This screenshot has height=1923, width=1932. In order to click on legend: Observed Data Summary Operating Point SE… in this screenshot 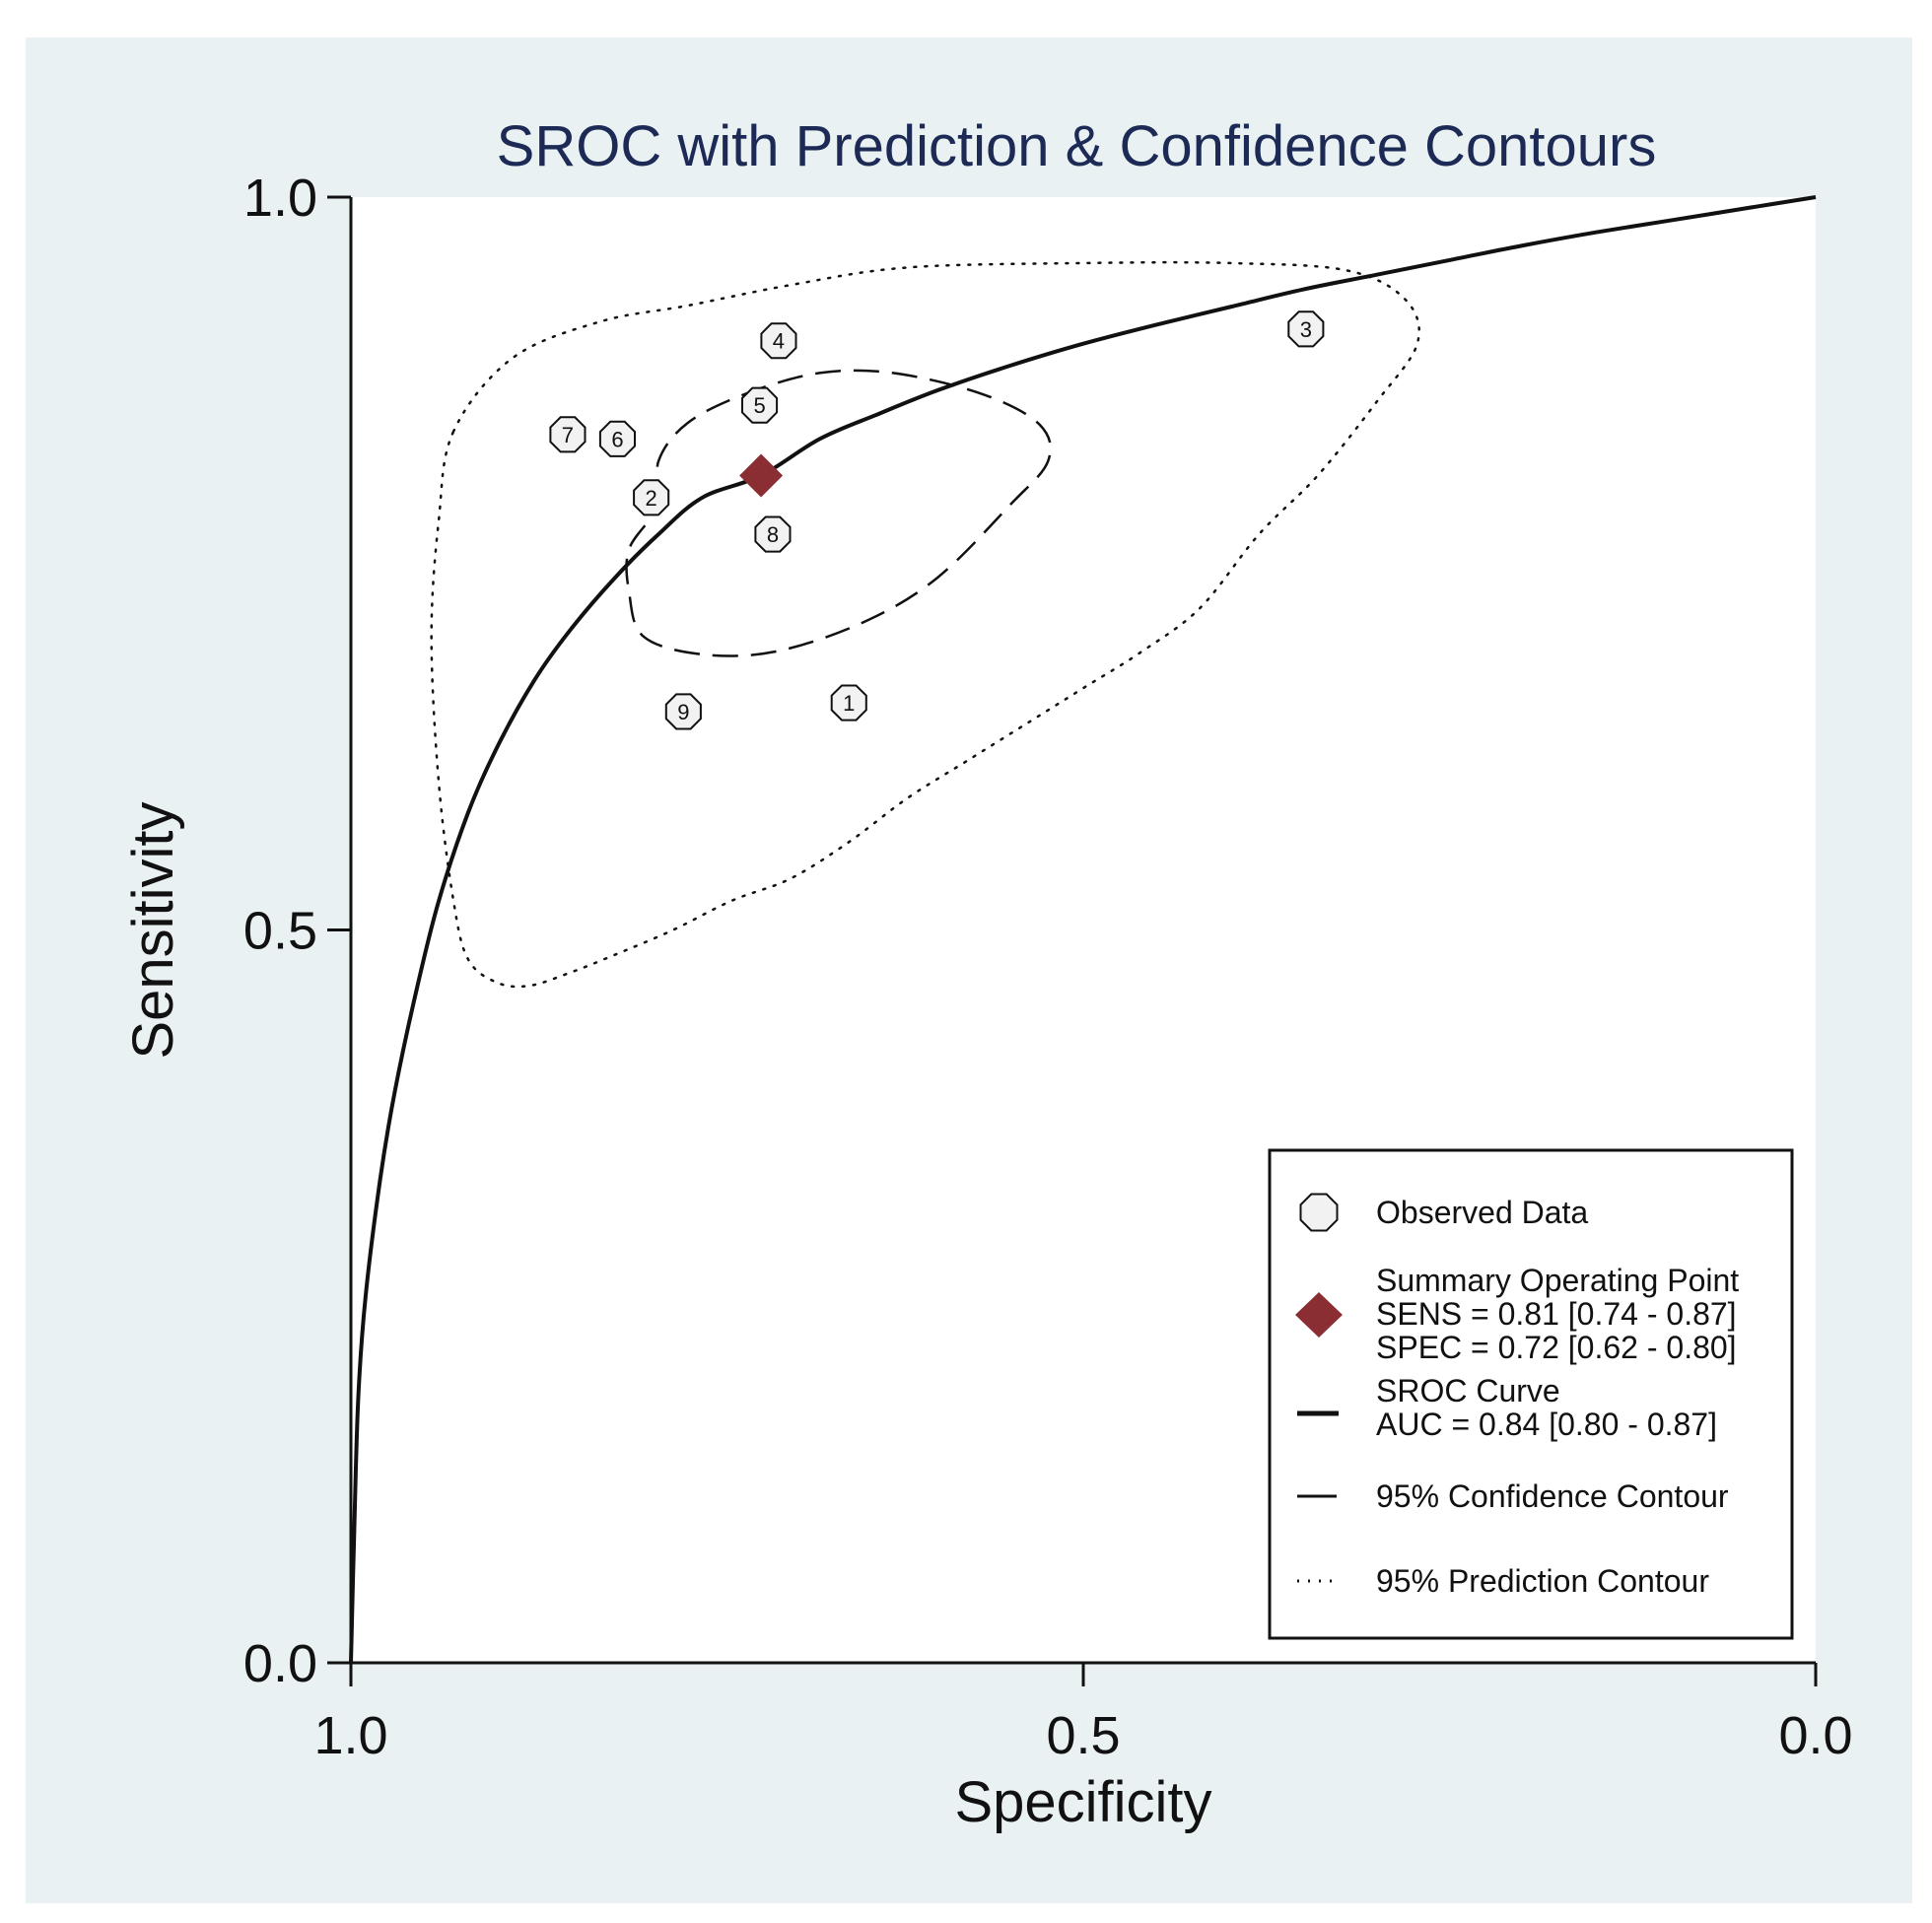, I will do `click(1531, 1394)`.